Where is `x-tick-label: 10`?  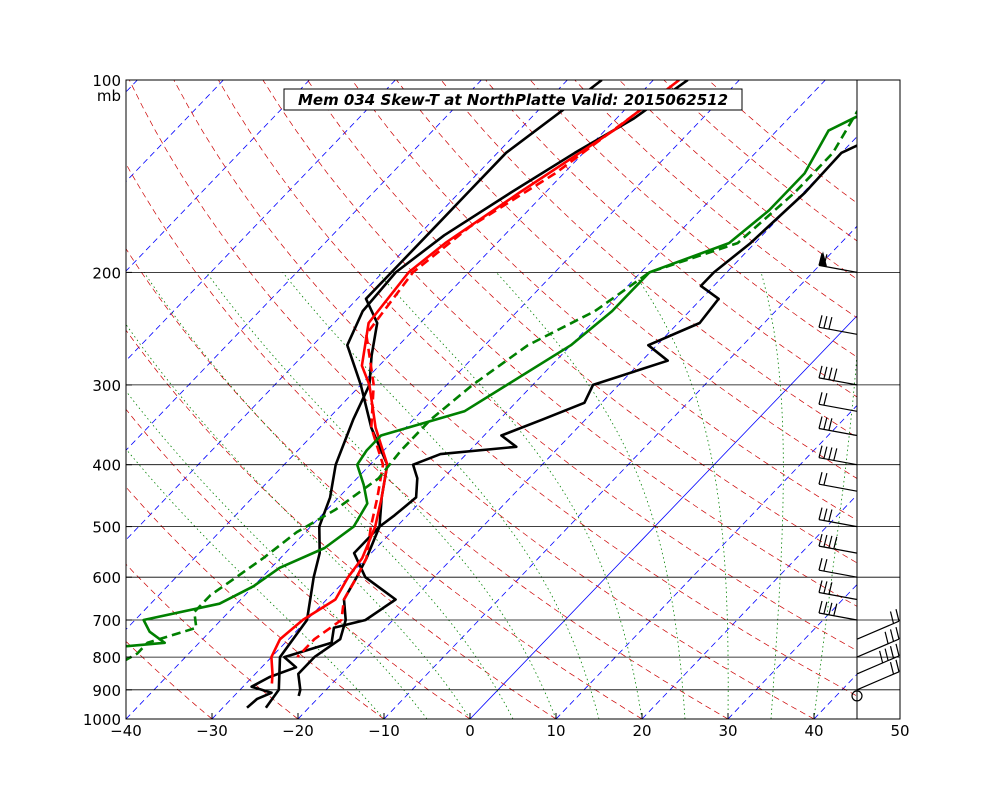
x-tick-label: 10 is located at coordinates (555, 731).